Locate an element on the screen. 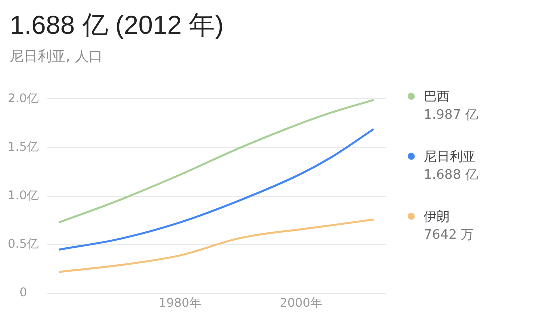 The image size is (547, 331). y-tick-label: 2.0亿 is located at coordinates (24, 98).